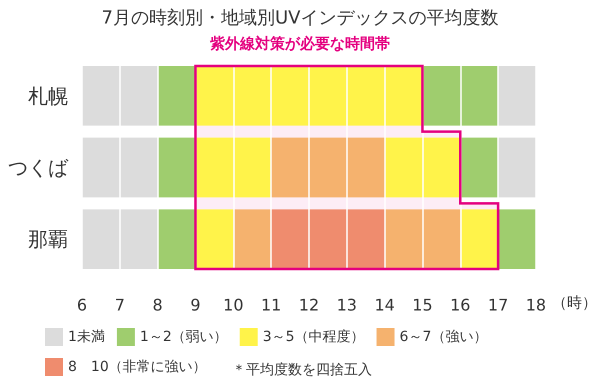 The height and width of the screenshot is (387, 600). Describe the element at coordinates (271, 305) in the screenshot. I see `x-tick-label: 11` at that location.